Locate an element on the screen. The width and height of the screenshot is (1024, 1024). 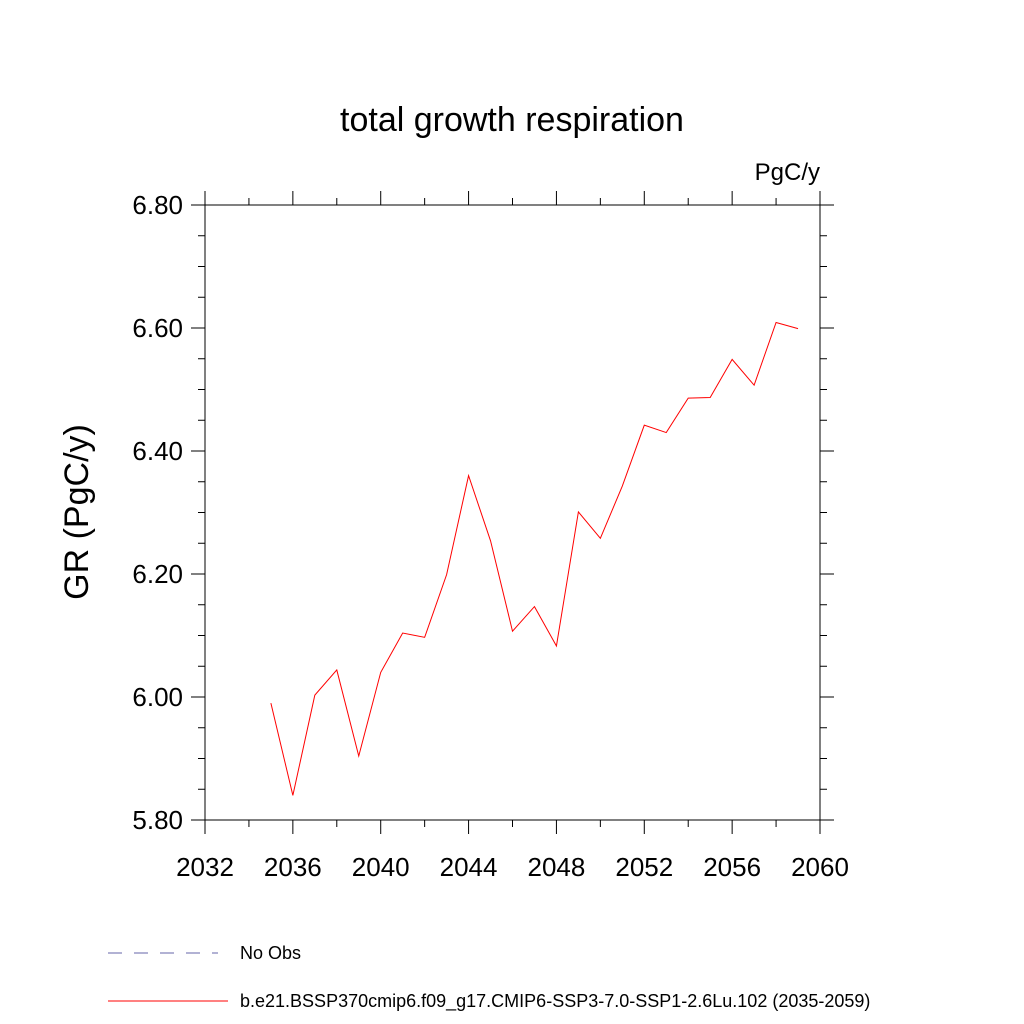
y-tick-label: 6.20 is located at coordinates (157, 574).